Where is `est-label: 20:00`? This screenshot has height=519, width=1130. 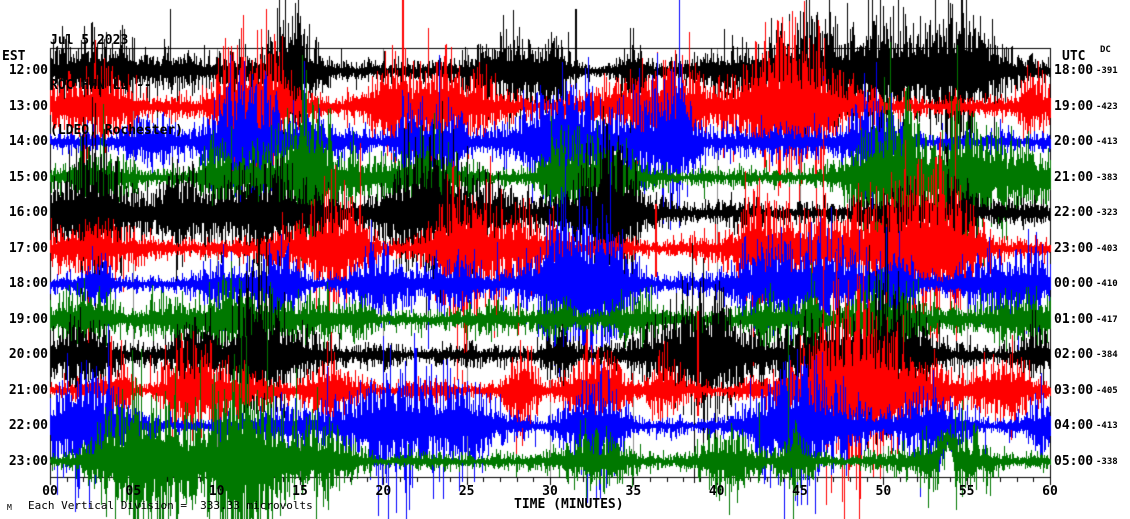
est-label: 20:00 is located at coordinates (28, 354).